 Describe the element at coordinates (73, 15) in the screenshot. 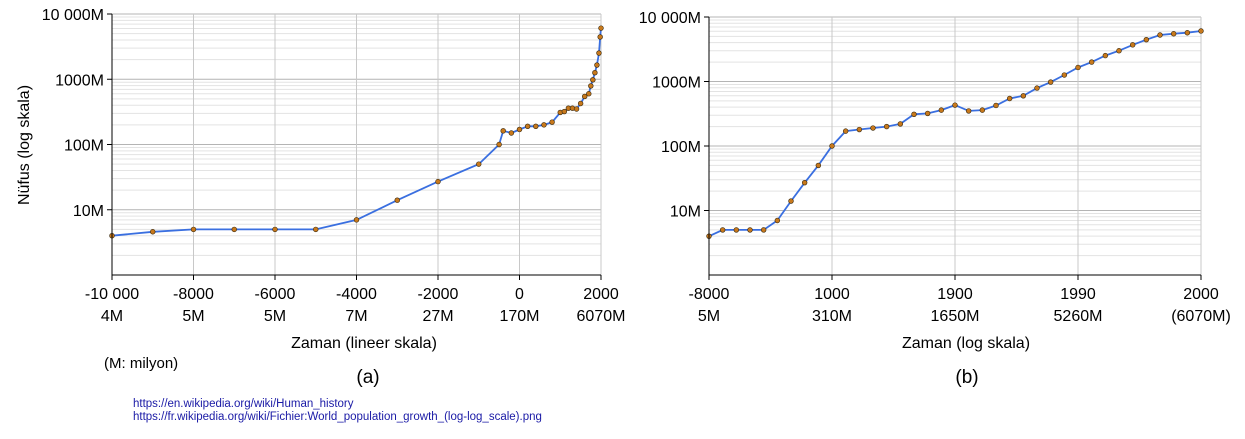

I see `chart-a-y-tick-label: 10 000M` at that location.